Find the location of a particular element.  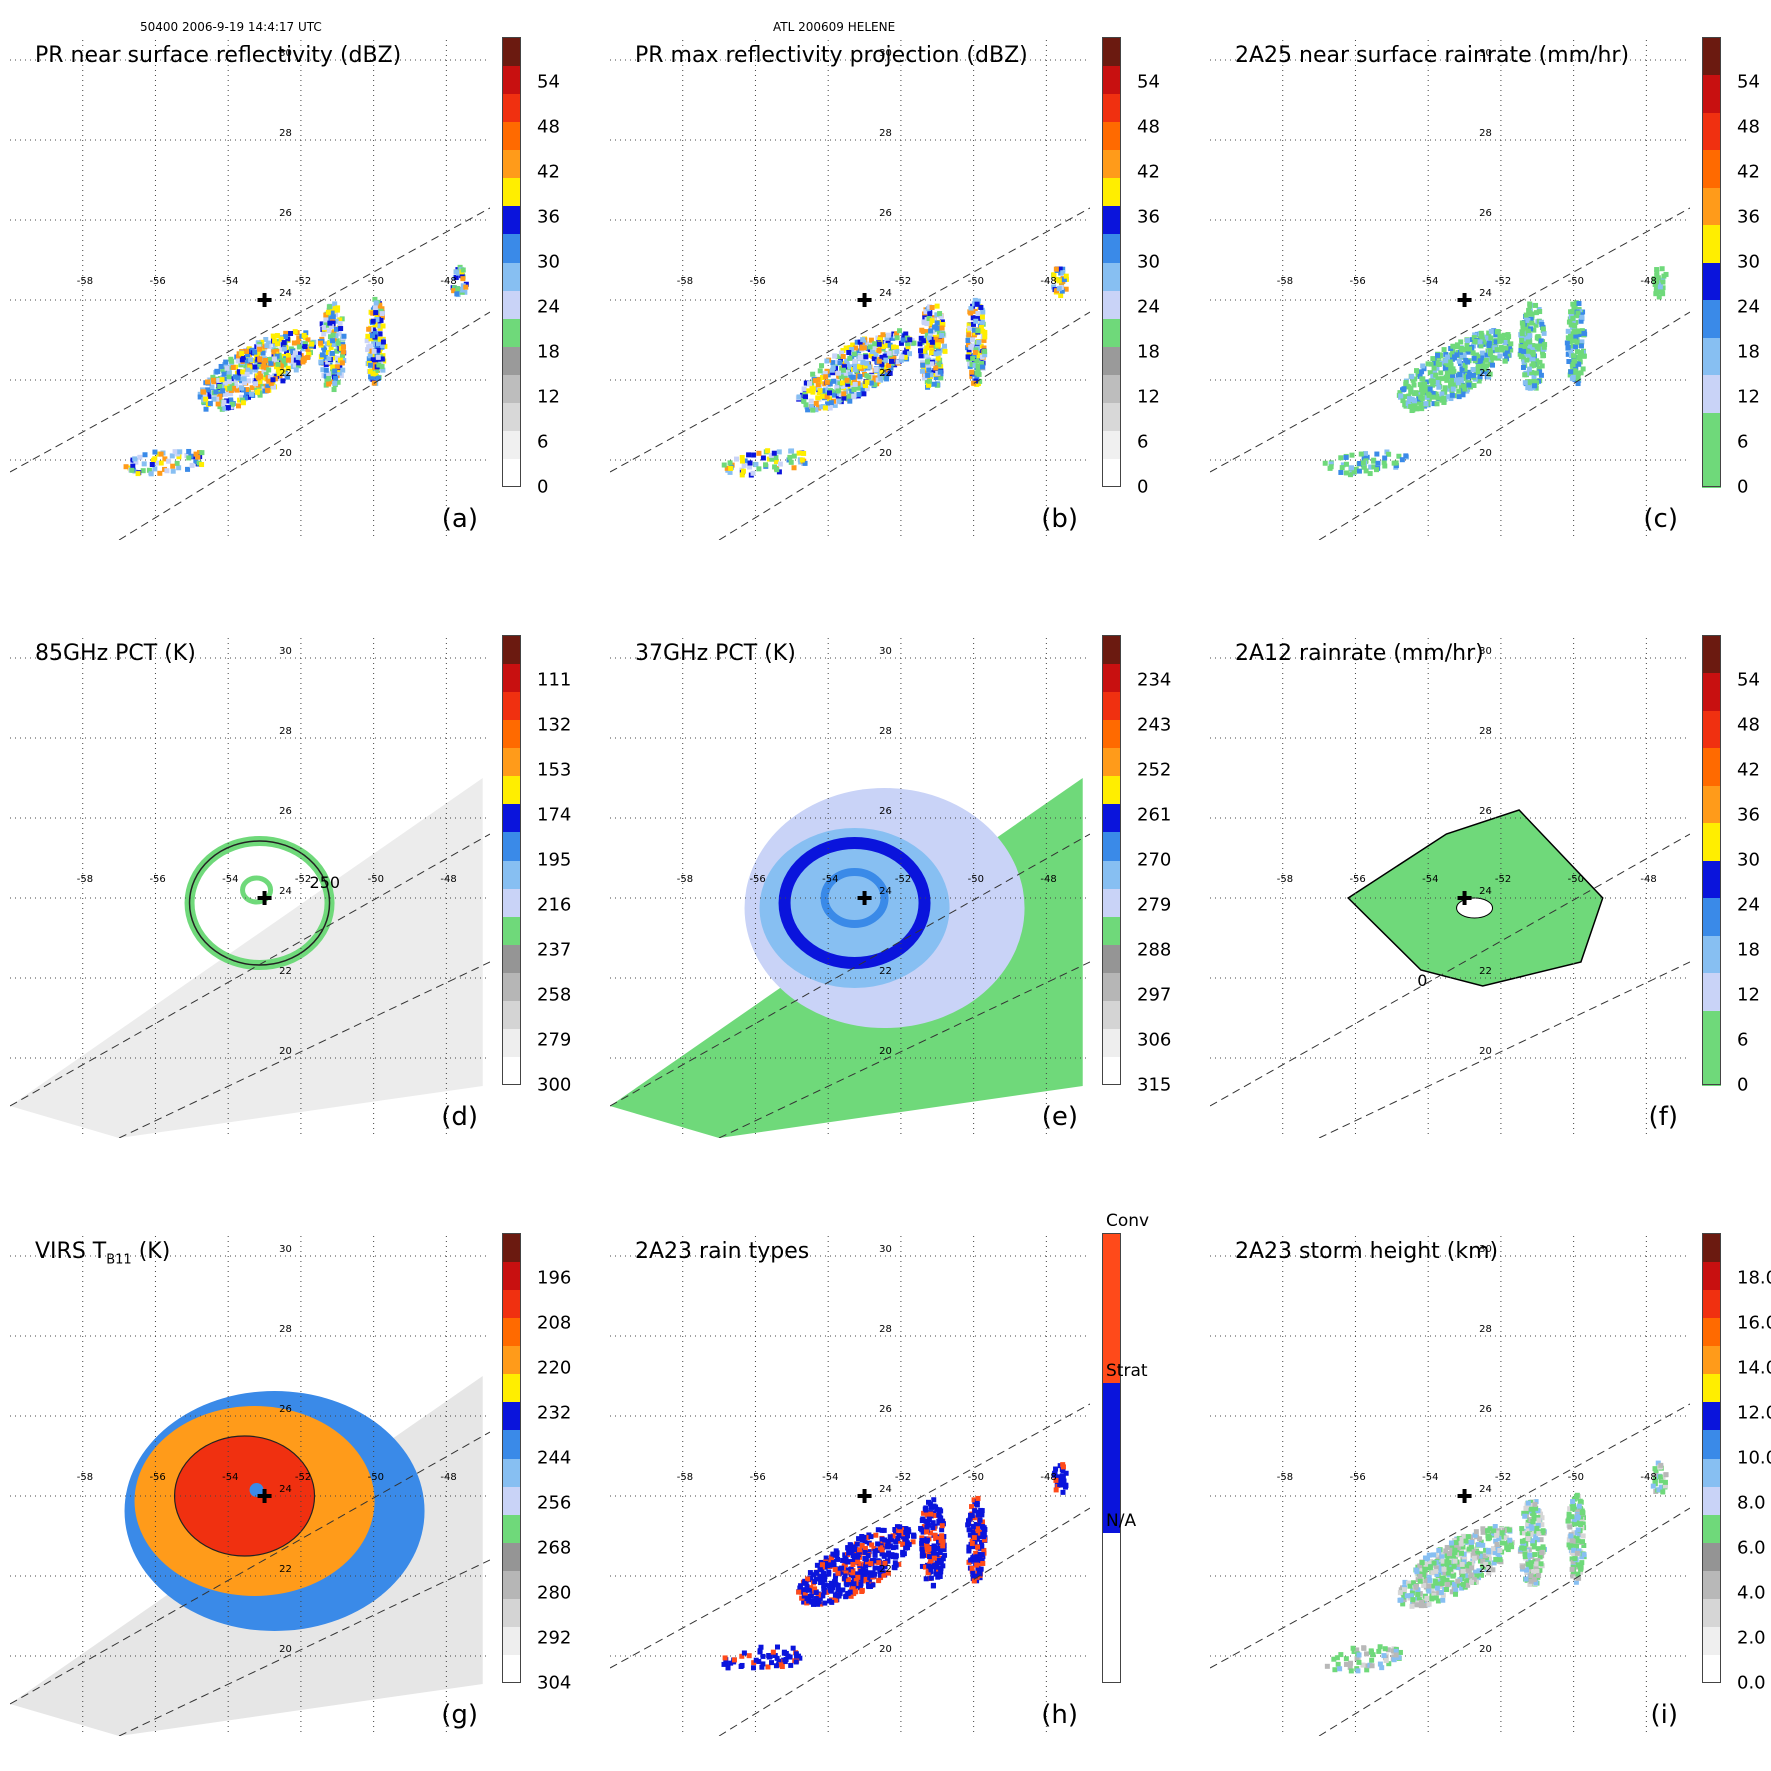

panel-letter: (d) is located at coordinates (459, 1117).